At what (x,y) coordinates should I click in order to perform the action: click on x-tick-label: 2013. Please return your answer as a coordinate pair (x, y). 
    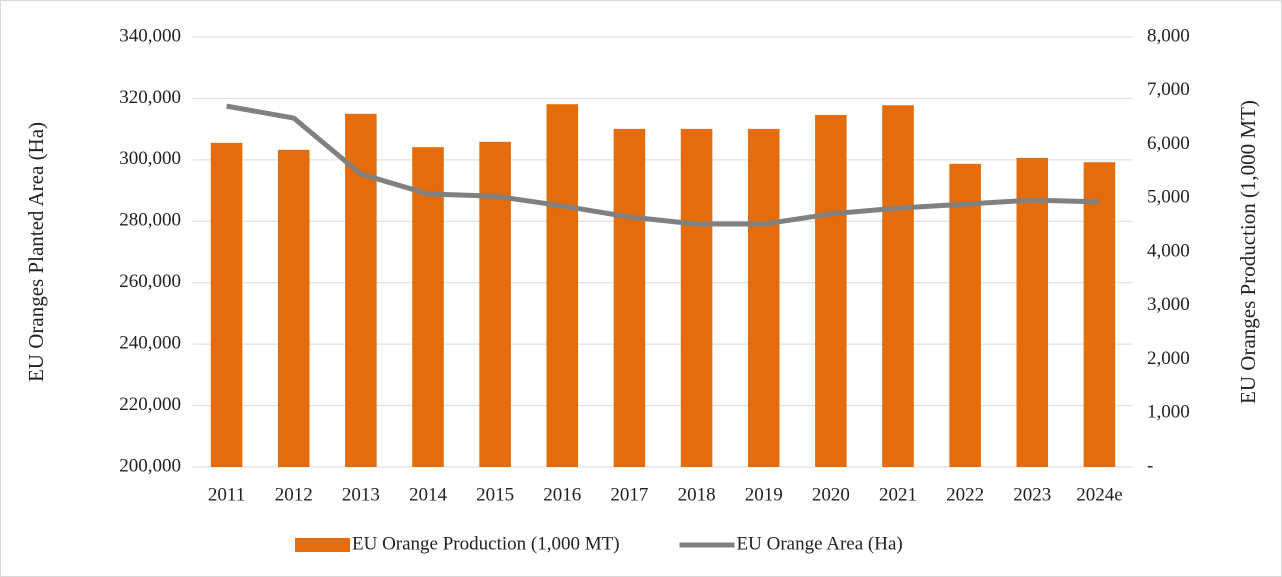
    Looking at the image, I should click on (361, 494).